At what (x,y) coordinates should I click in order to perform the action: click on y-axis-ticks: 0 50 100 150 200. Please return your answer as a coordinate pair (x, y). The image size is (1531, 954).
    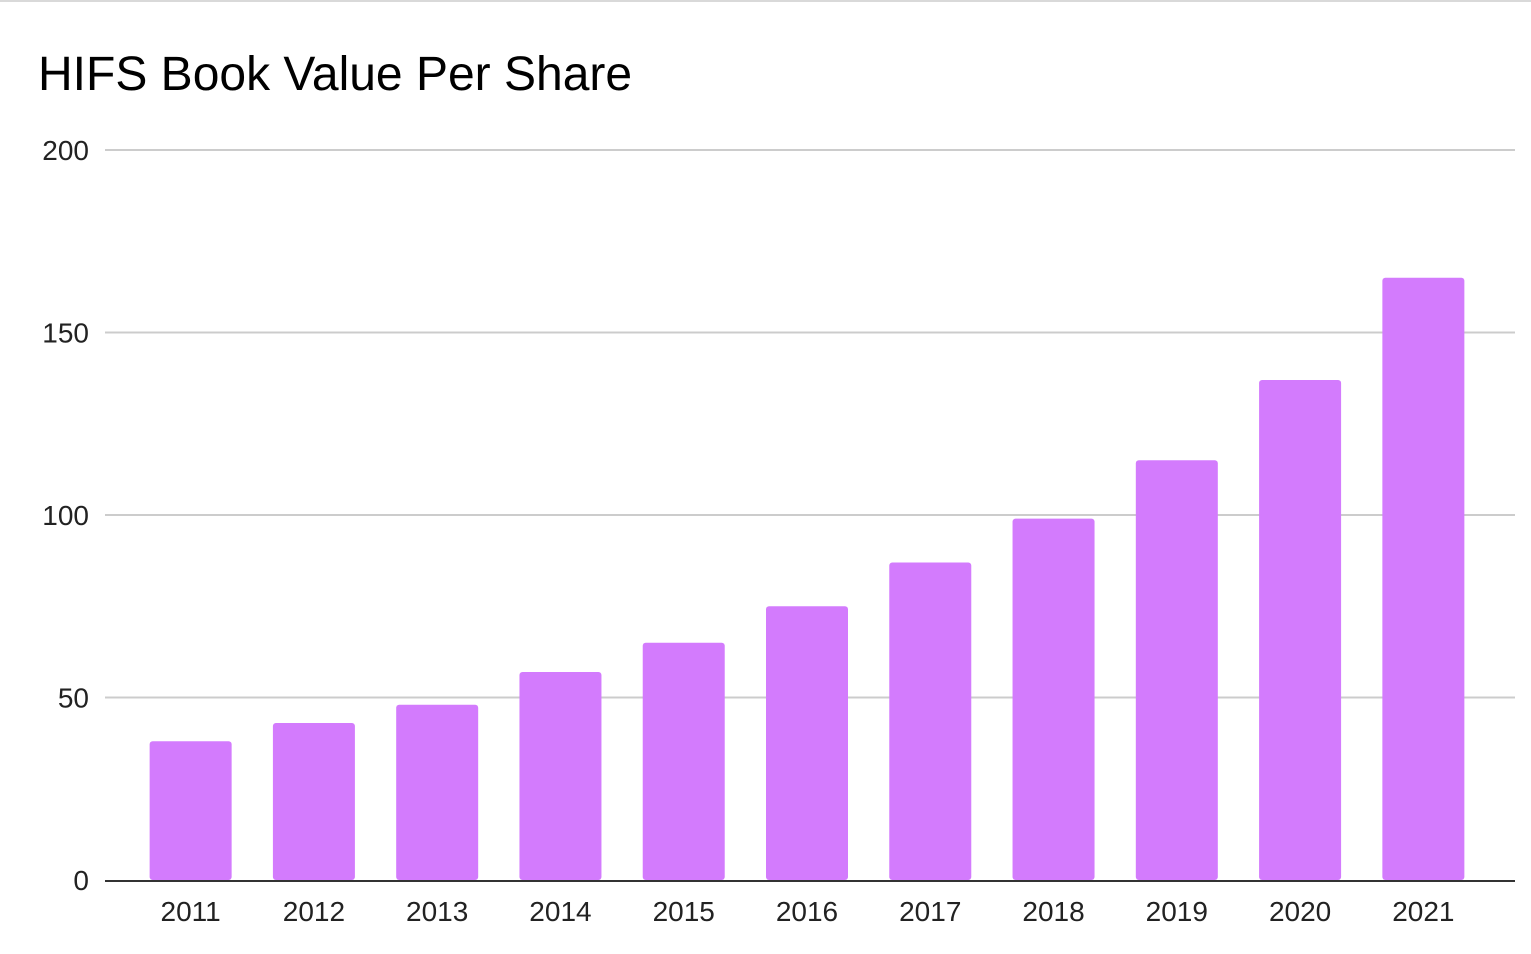
    Looking at the image, I should click on (65, 515).